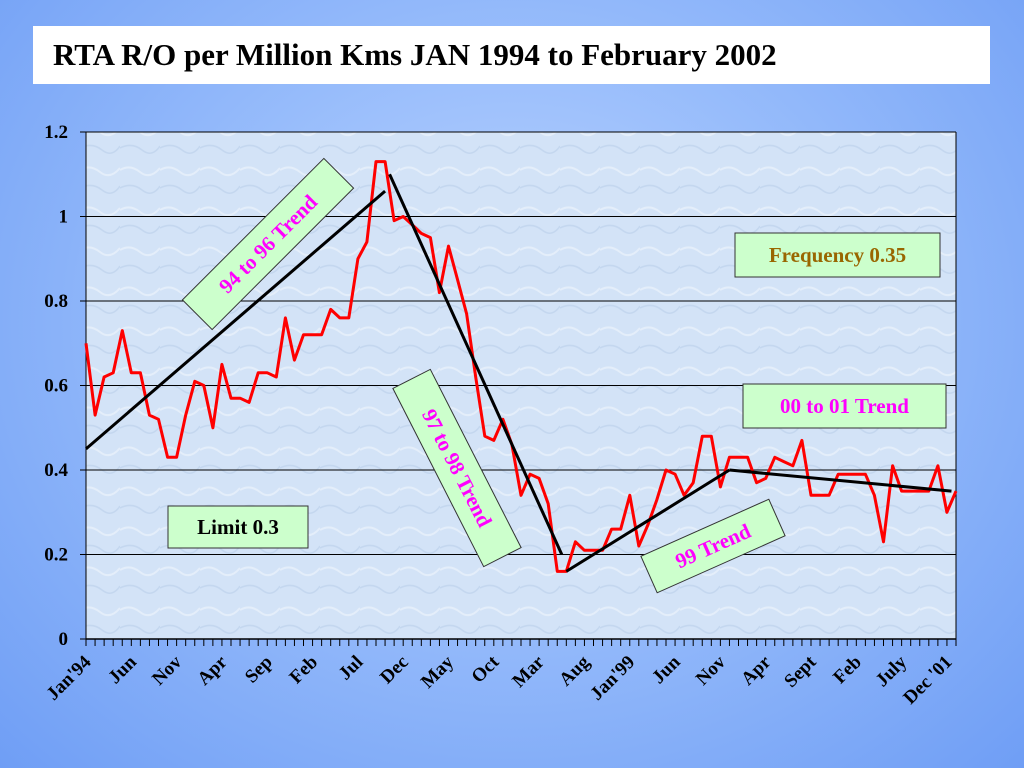 The height and width of the screenshot is (768, 1024). What do you see at coordinates (268, 244) in the screenshot?
I see `annotation-94-96-trend-box` at bounding box center [268, 244].